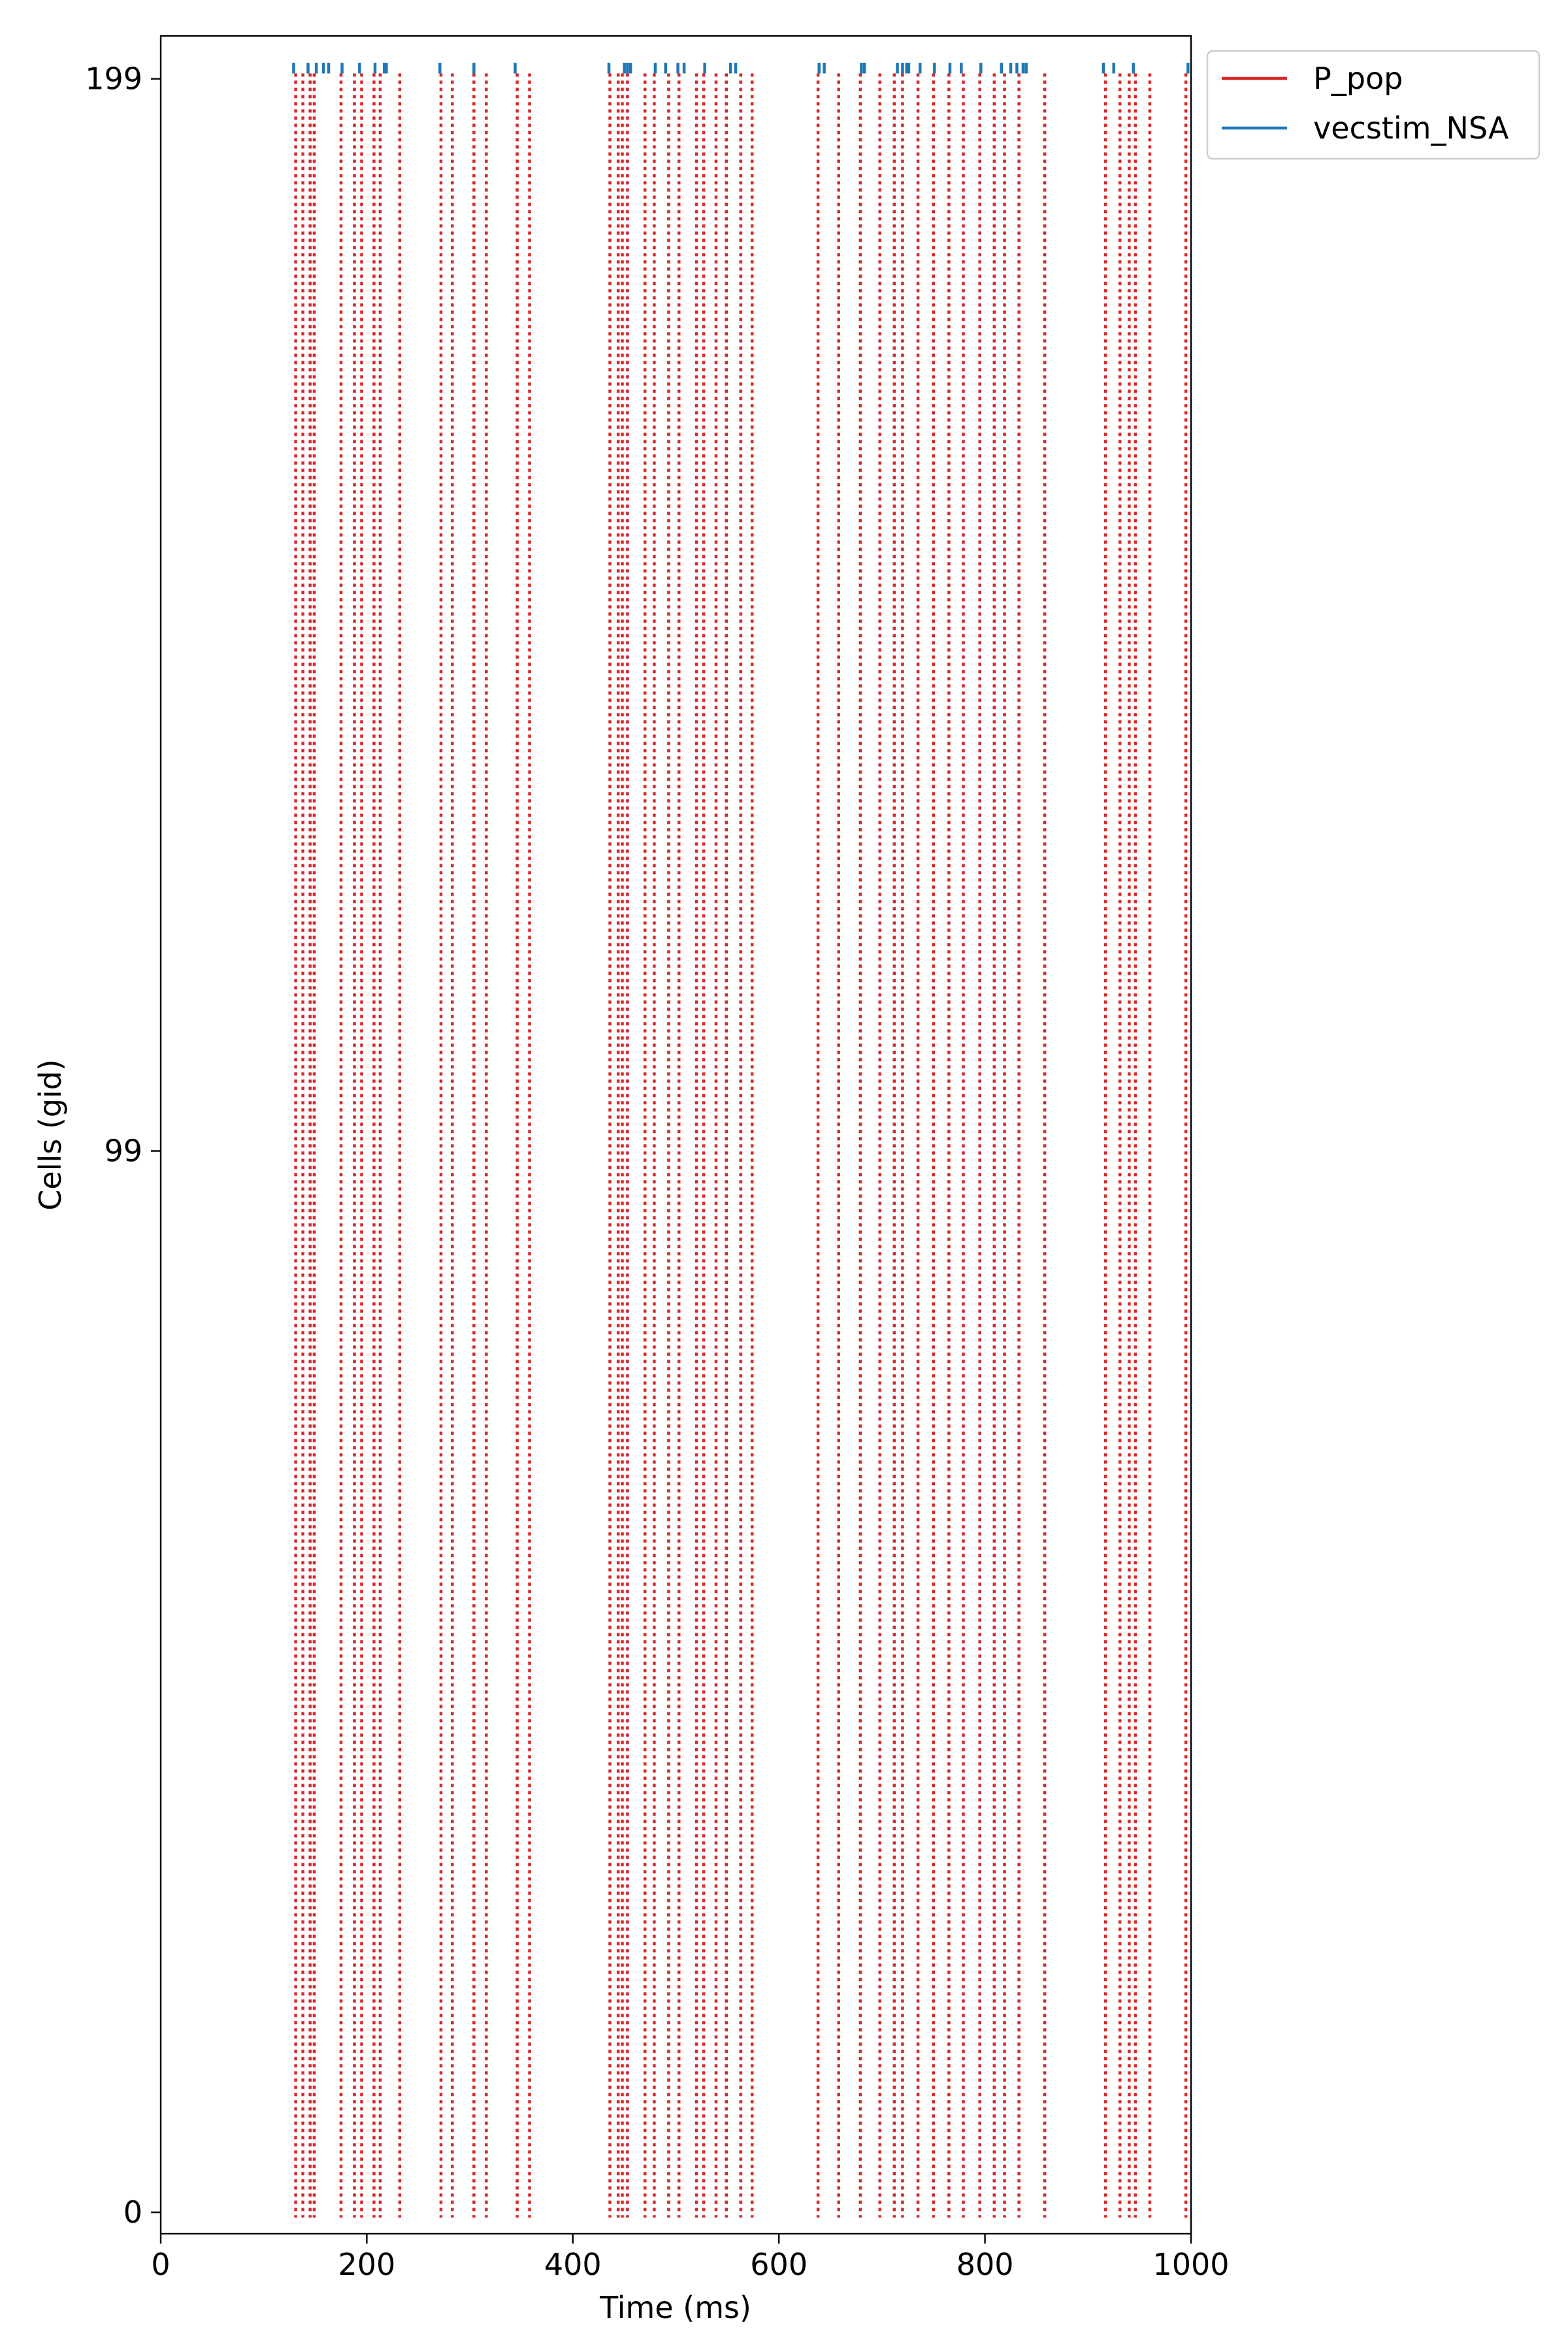 This screenshot has width=1568, height=2352. I want to click on x-tick-label: 1000, so click(1190, 2264).